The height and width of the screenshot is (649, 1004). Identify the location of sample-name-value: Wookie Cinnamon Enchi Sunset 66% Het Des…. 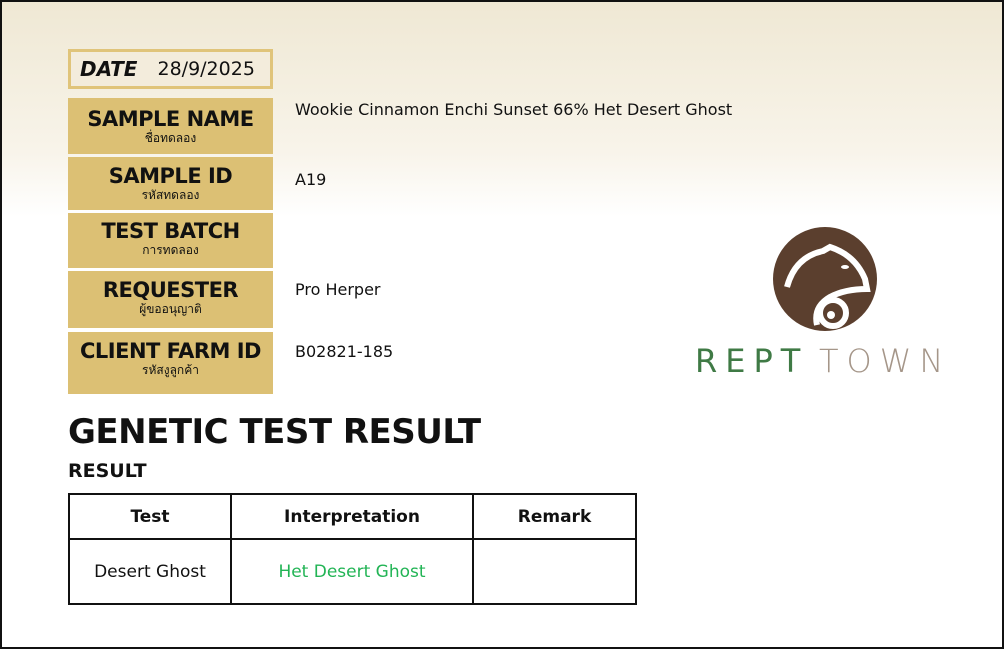
(514, 109).